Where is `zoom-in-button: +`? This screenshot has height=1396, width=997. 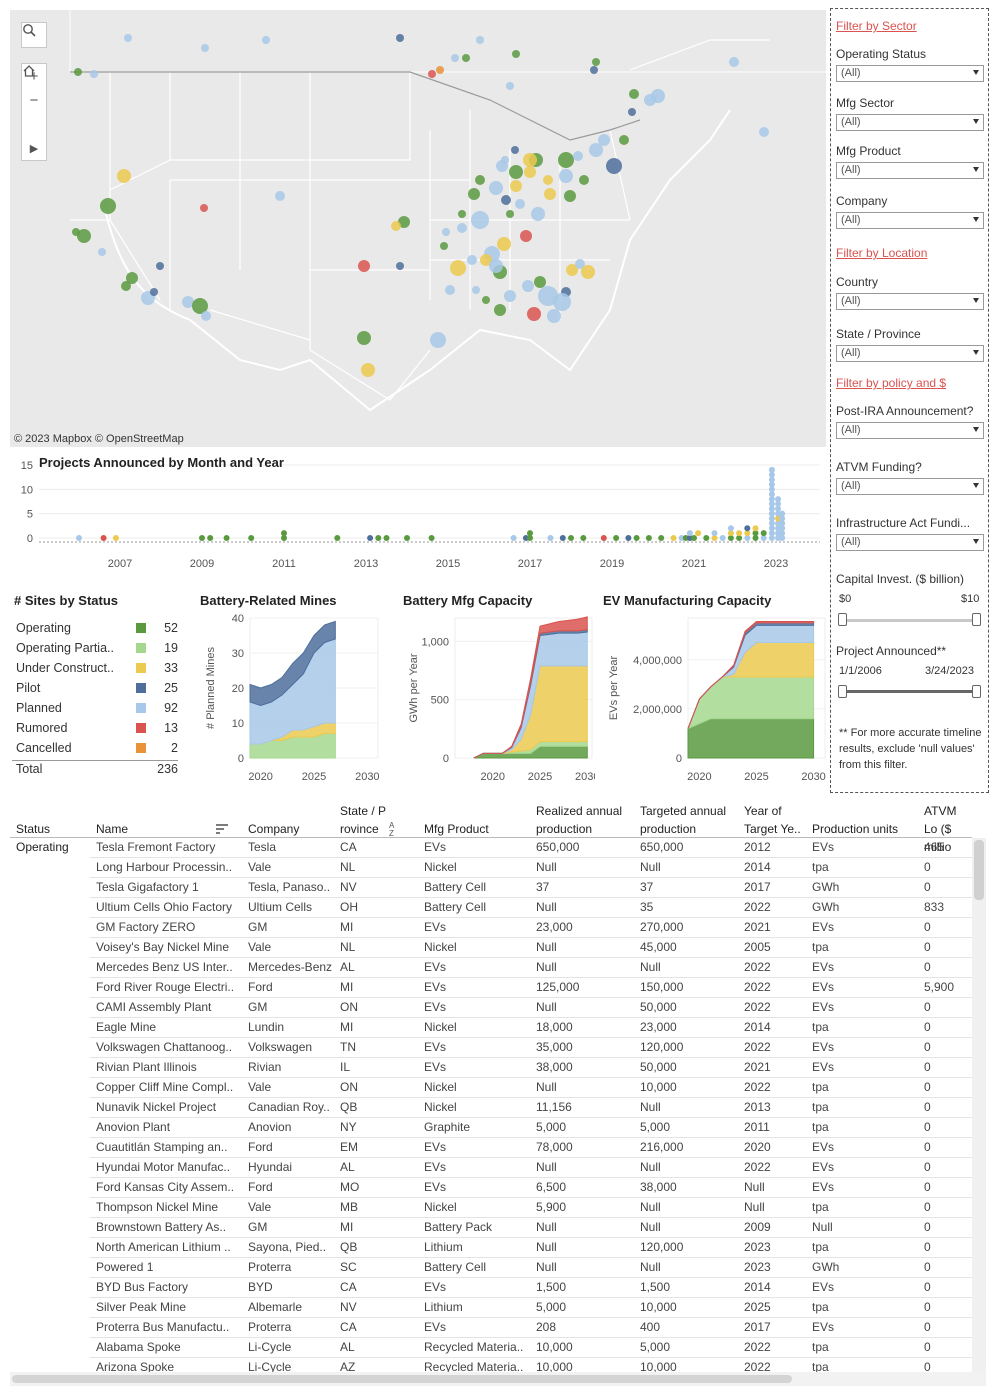 zoom-in-button: + is located at coordinates (34, 76).